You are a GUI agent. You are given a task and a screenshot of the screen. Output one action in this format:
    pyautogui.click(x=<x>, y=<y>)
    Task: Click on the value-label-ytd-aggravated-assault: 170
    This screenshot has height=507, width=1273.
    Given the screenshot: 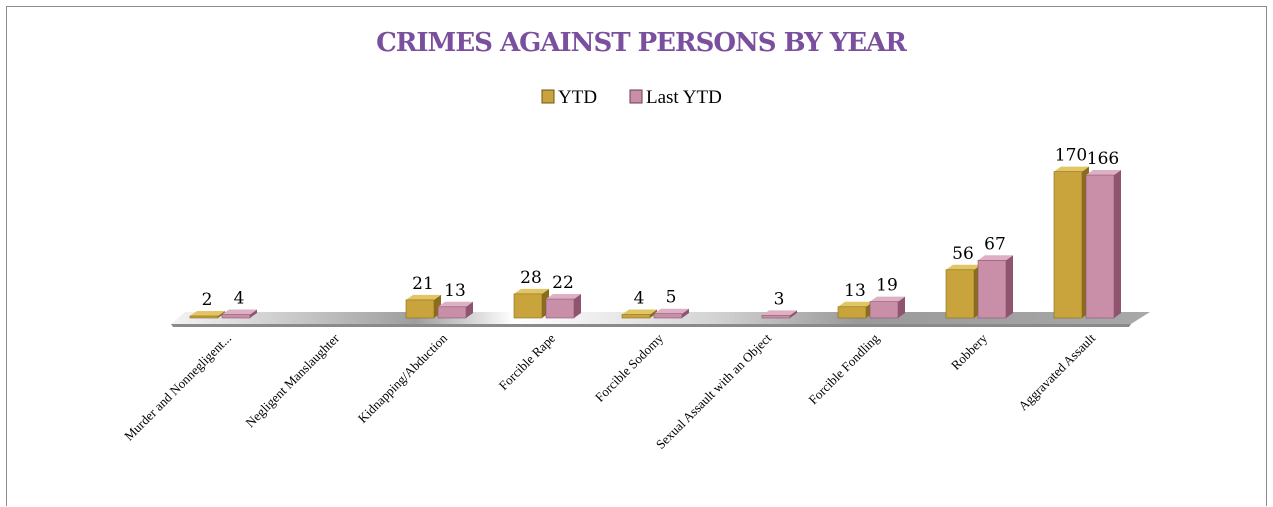 What is the action you would take?
    pyautogui.click(x=1071, y=156)
    